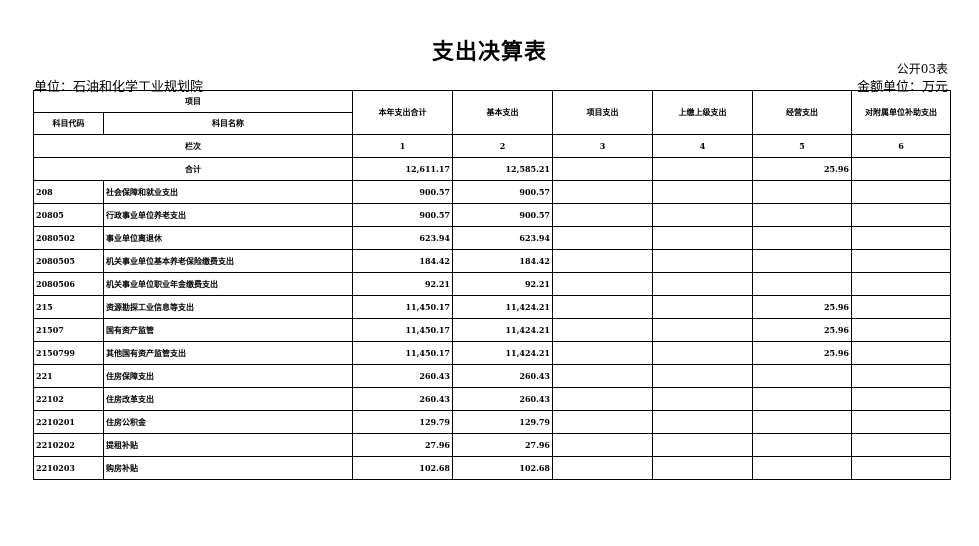  I want to click on table-row: 2210202 提租补贴 27.96 27.96, so click(492, 445).